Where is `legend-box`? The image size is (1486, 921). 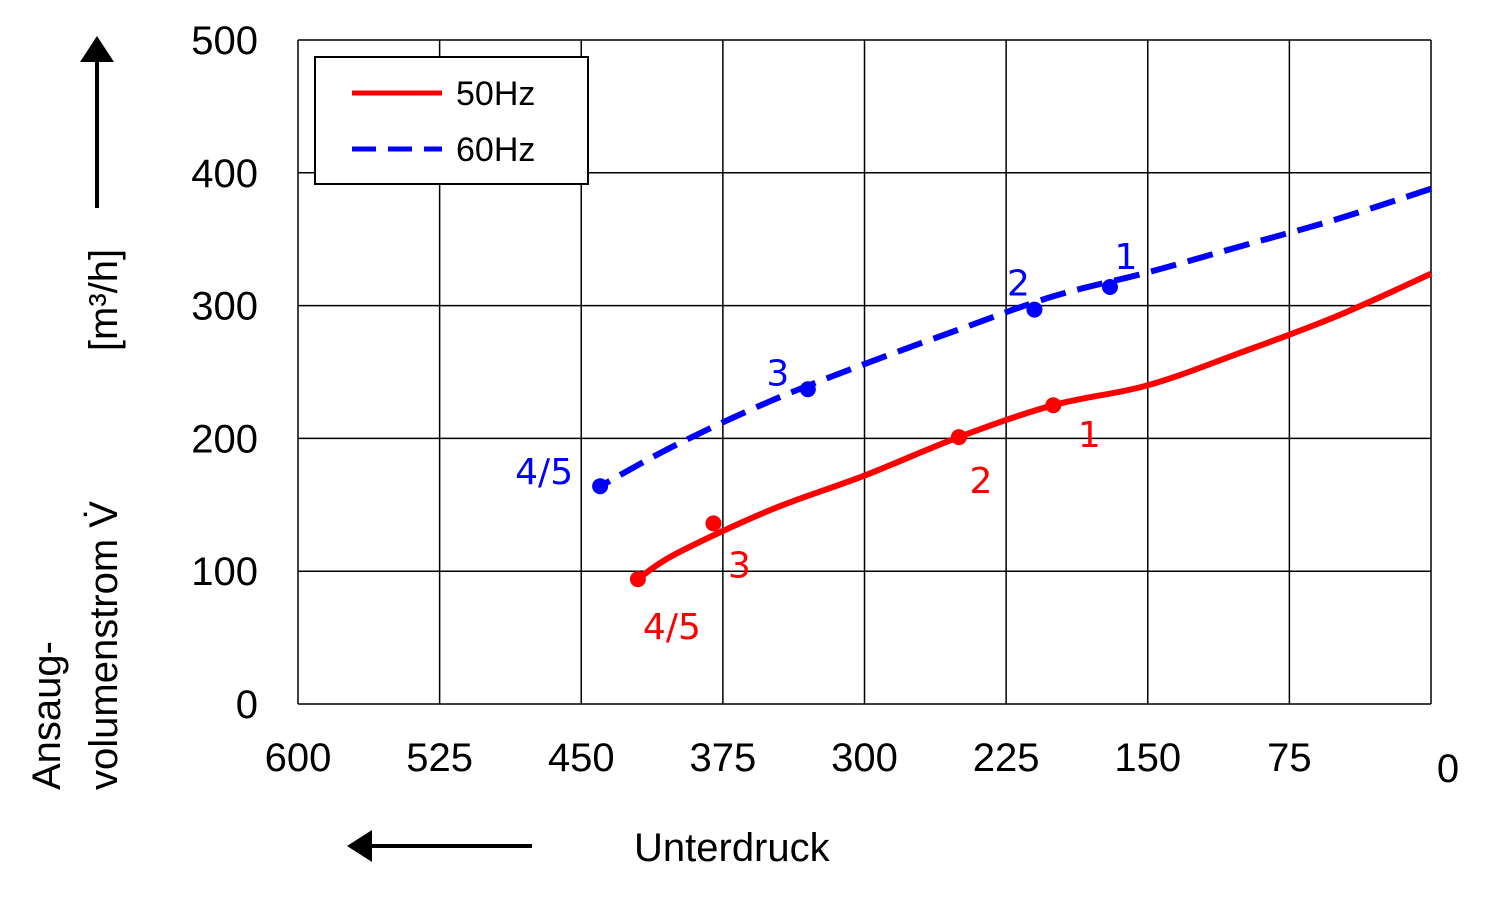 legend-box is located at coordinates (451, 120).